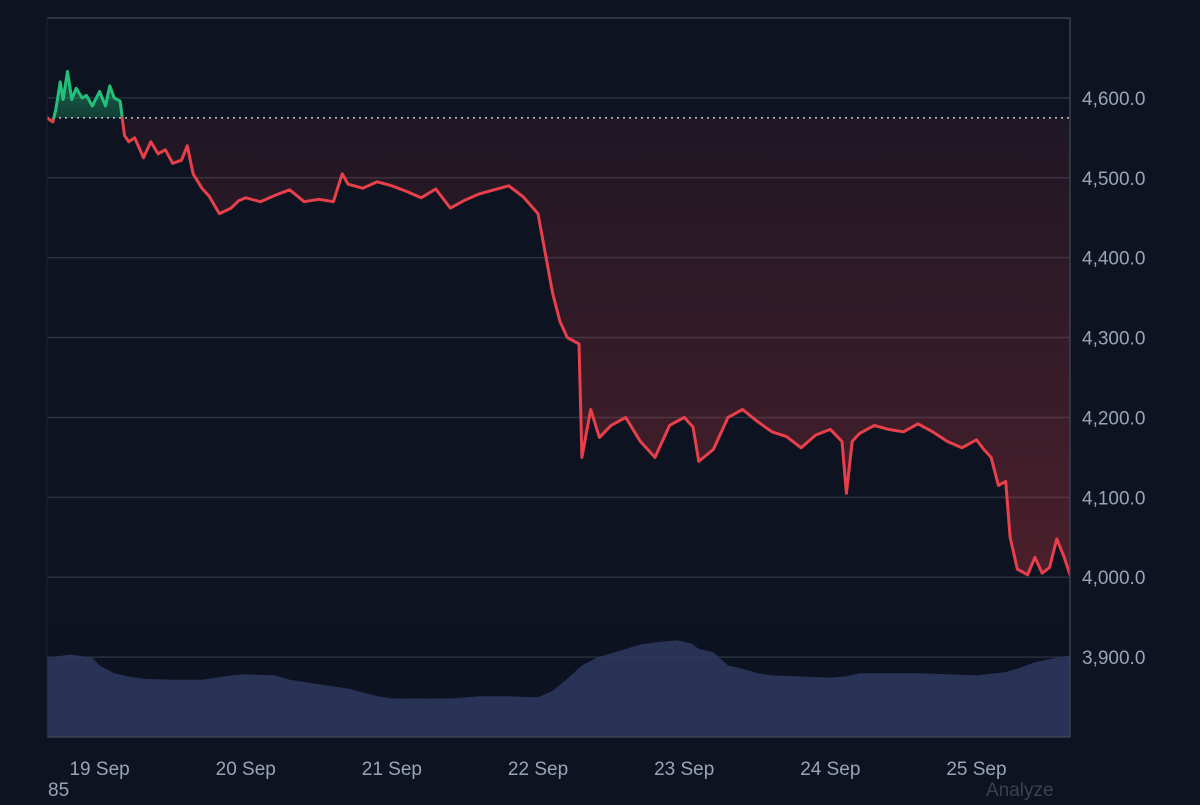 This screenshot has width=1200, height=805. What do you see at coordinates (684, 769) in the screenshot?
I see `x-tick-label: 23 Sep` at bounding box center [684, 769].